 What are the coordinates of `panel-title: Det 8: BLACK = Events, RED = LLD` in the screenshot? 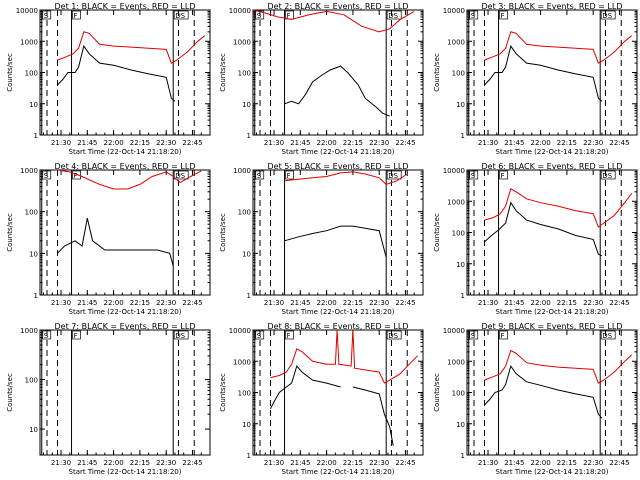 It's located at (338, 326).